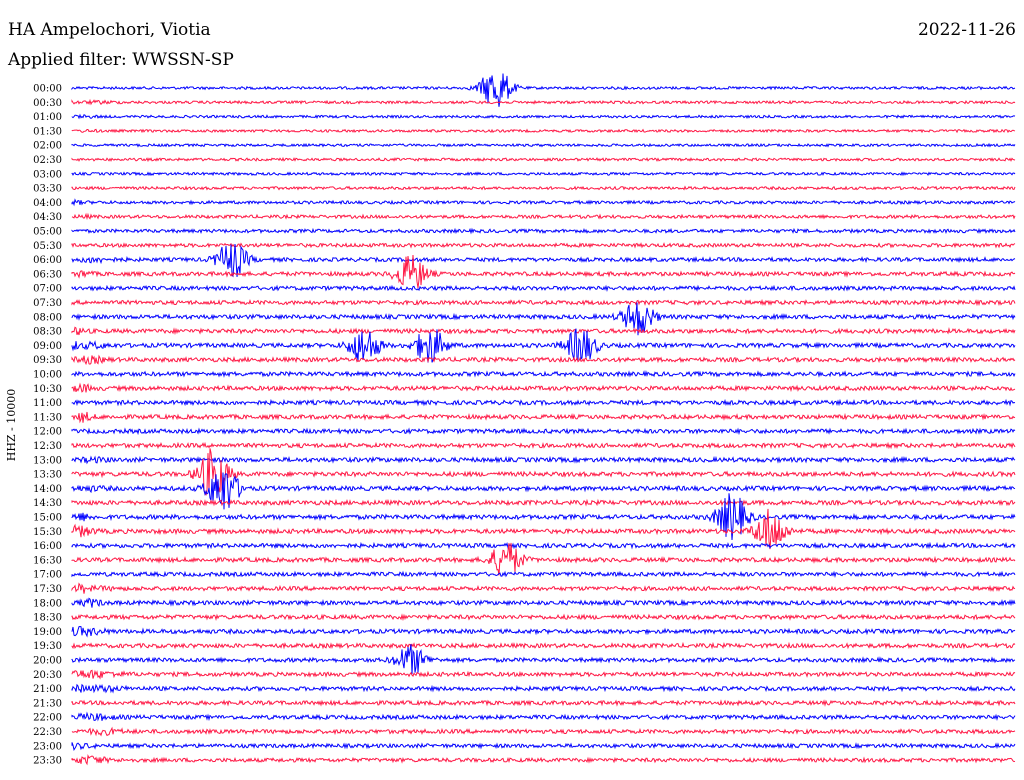  I want to click on tick-label: 01:00, so click(47, 117).